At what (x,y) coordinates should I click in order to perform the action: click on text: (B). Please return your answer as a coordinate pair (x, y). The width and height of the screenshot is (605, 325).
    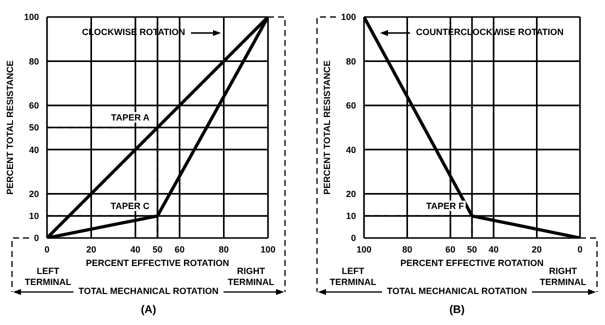
    Looking at the image, I should click on (457, 310).